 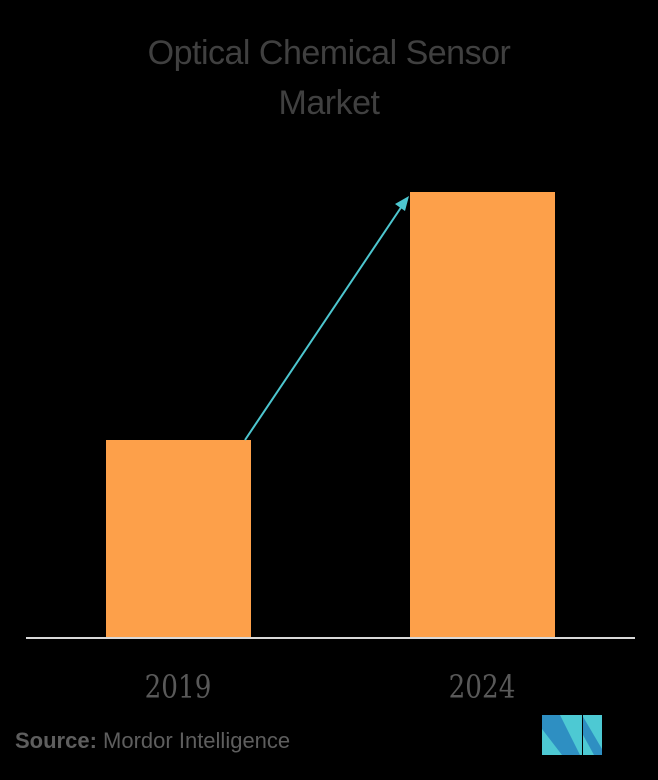 I want to click on source-value: Mordor Intelligence, so click(x=197, y=740).